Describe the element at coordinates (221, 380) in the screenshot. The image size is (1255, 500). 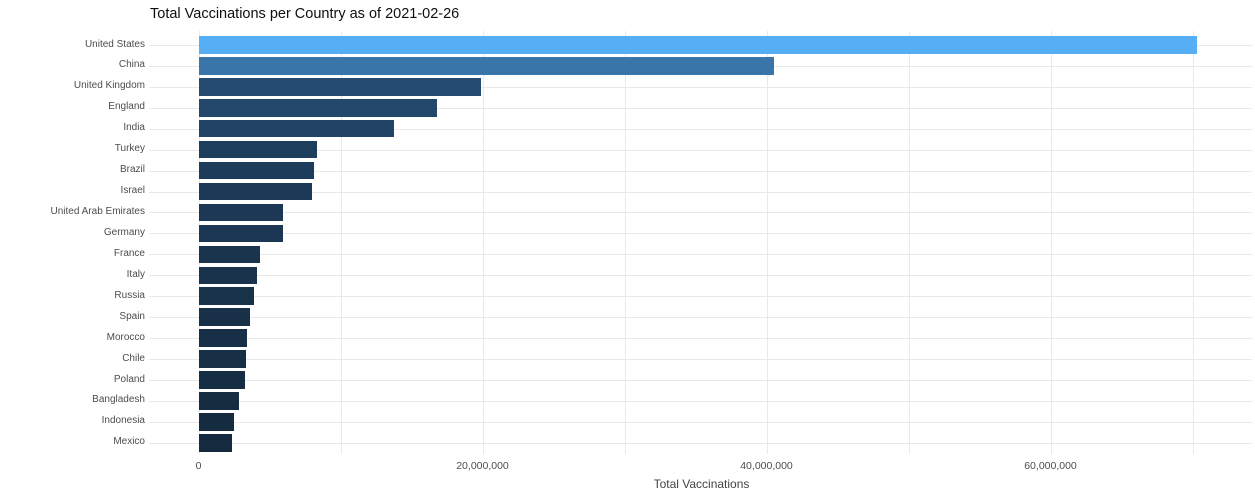
I see `bar-poland` at that location.